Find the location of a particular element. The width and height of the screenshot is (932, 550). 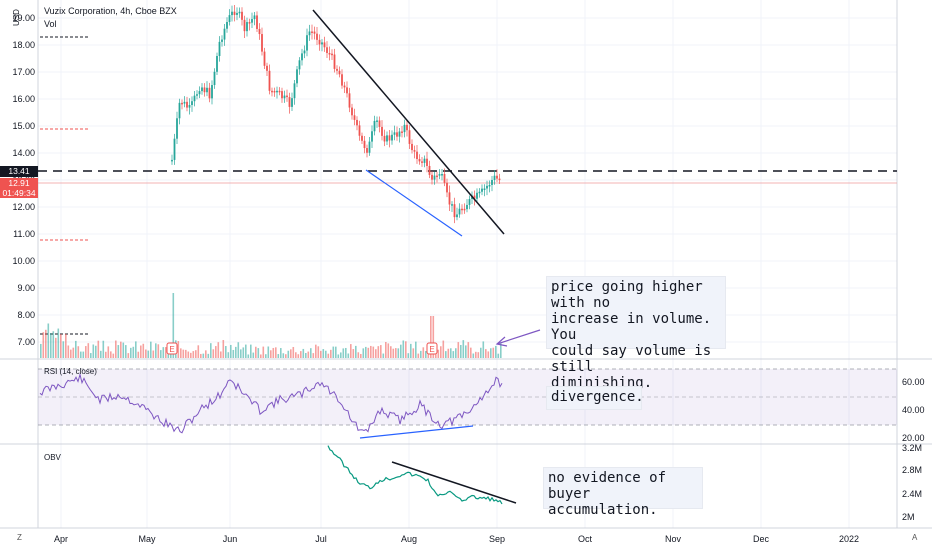

auto-scale-button: A is located at coordinates (915, 537).